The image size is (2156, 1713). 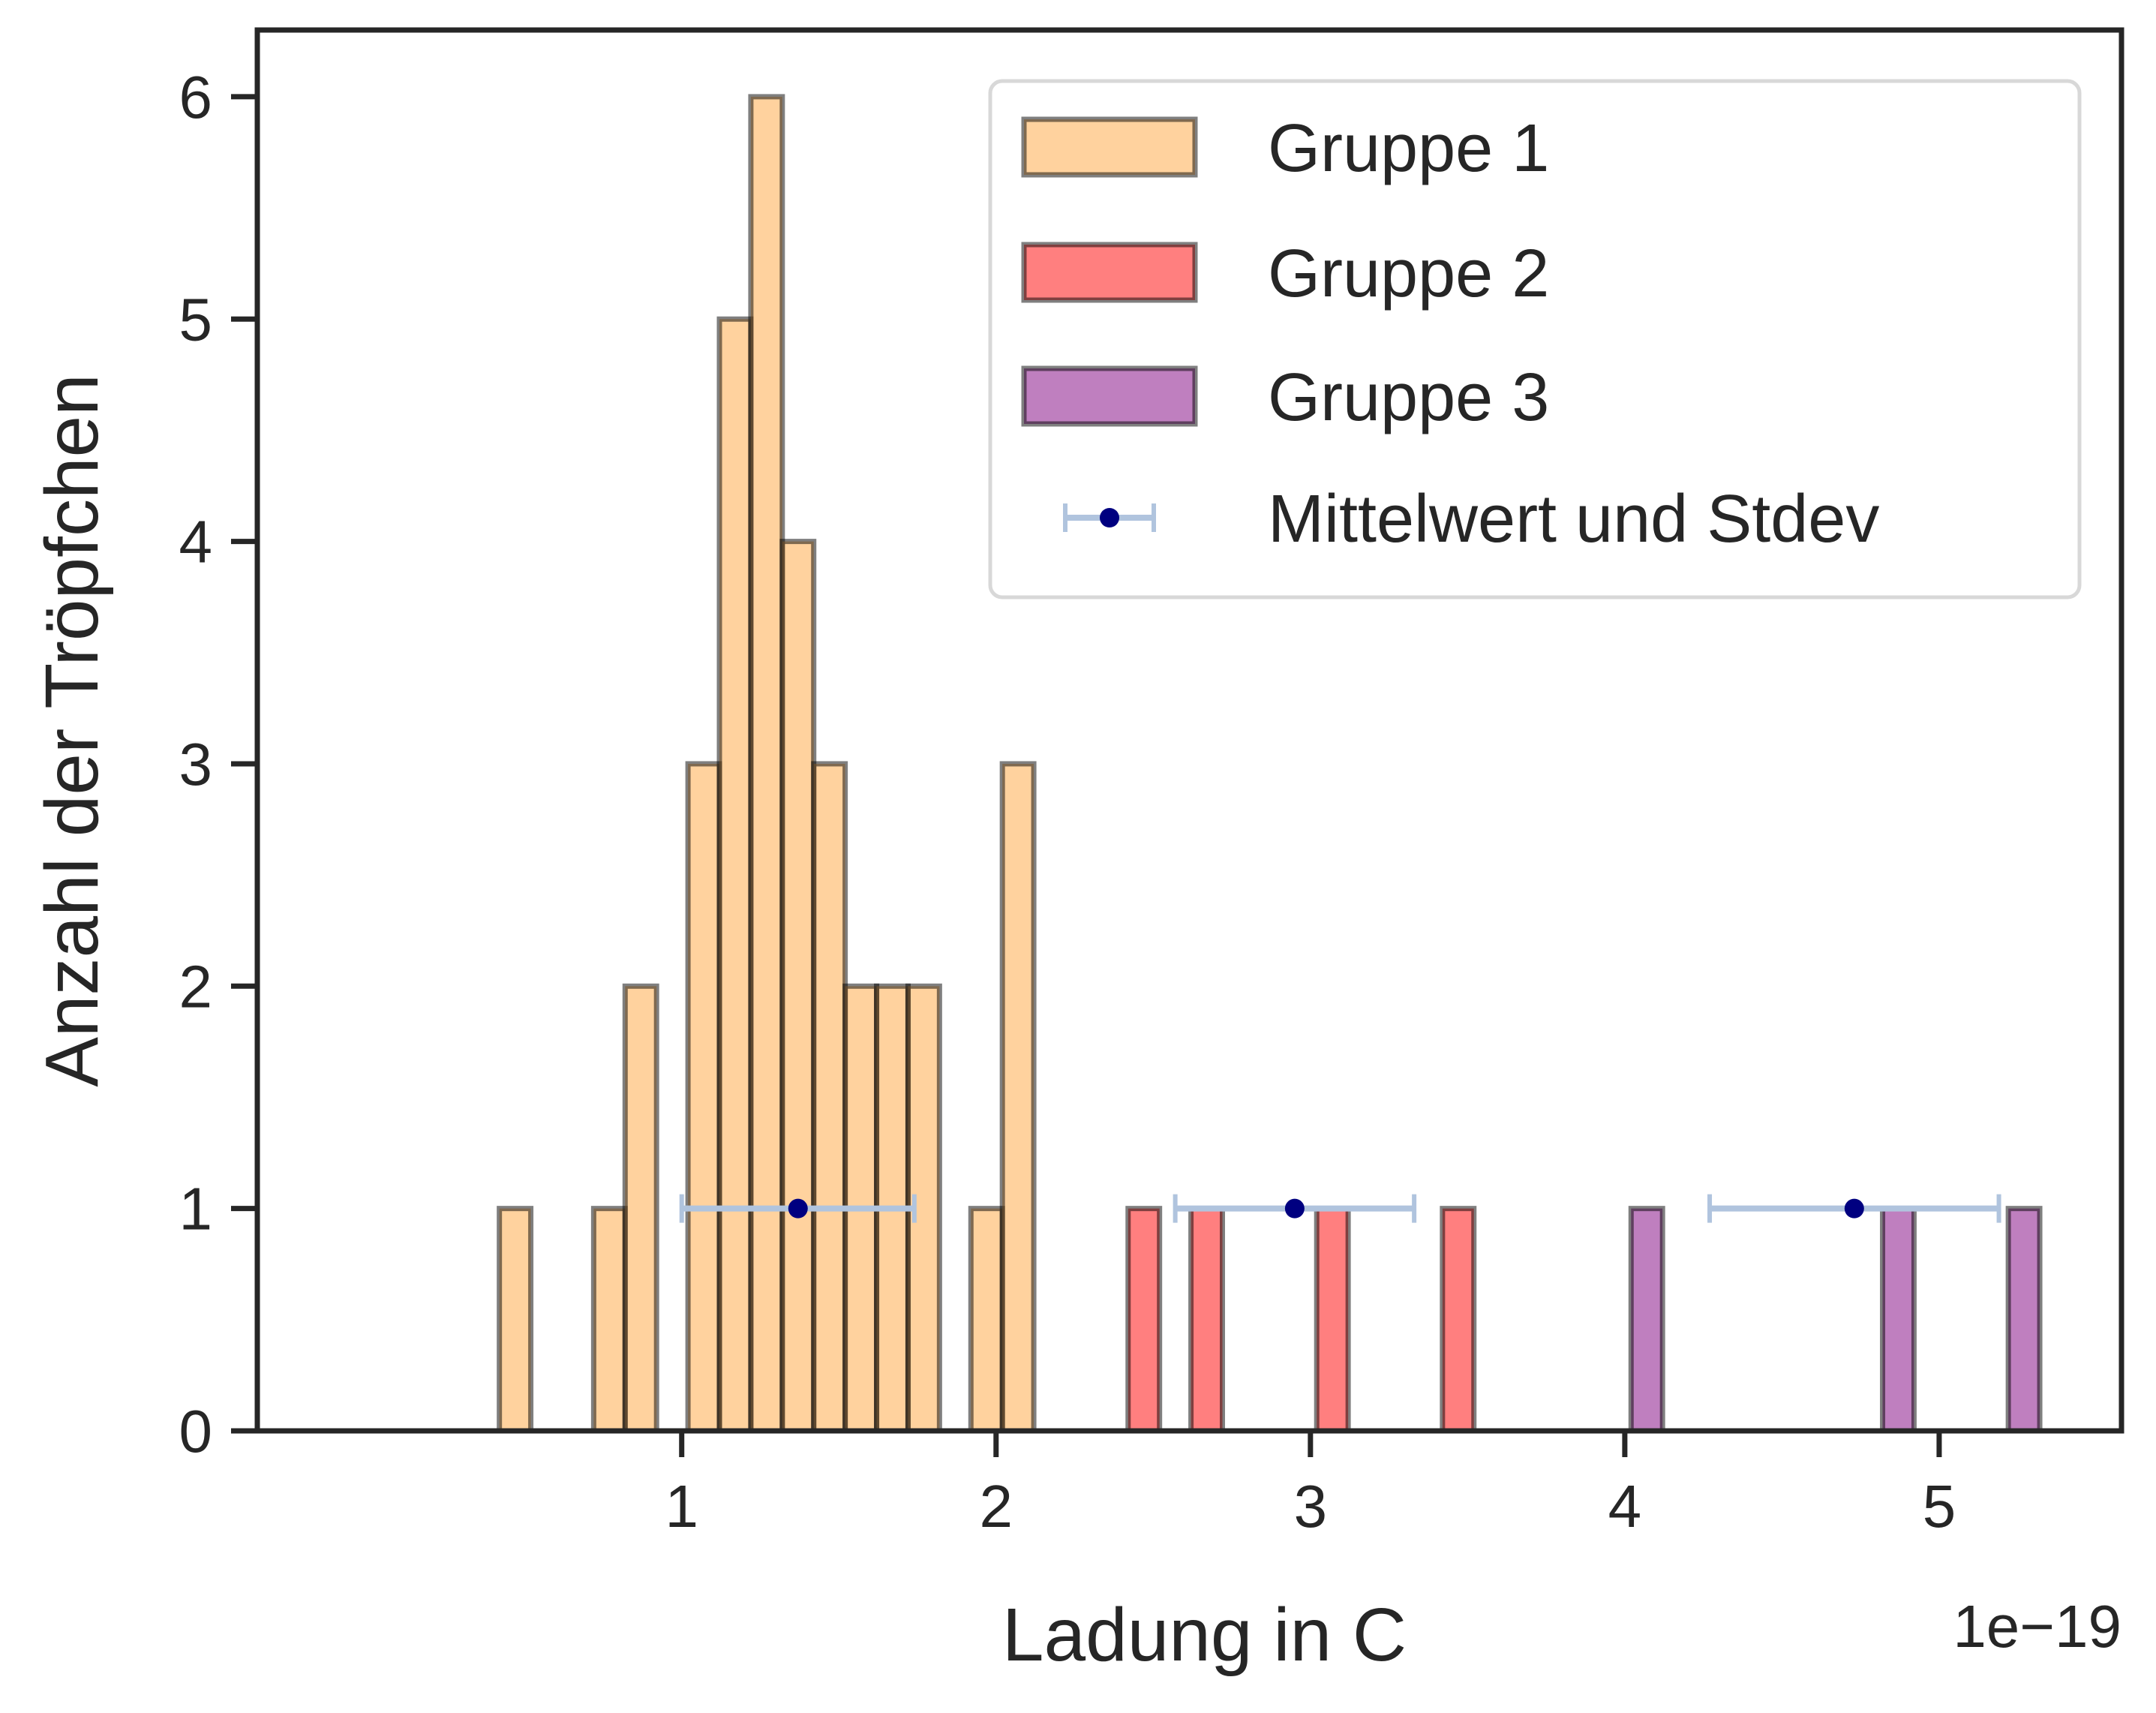 I want to click on x-tick-label: 1, so click(x=681, y=1506).